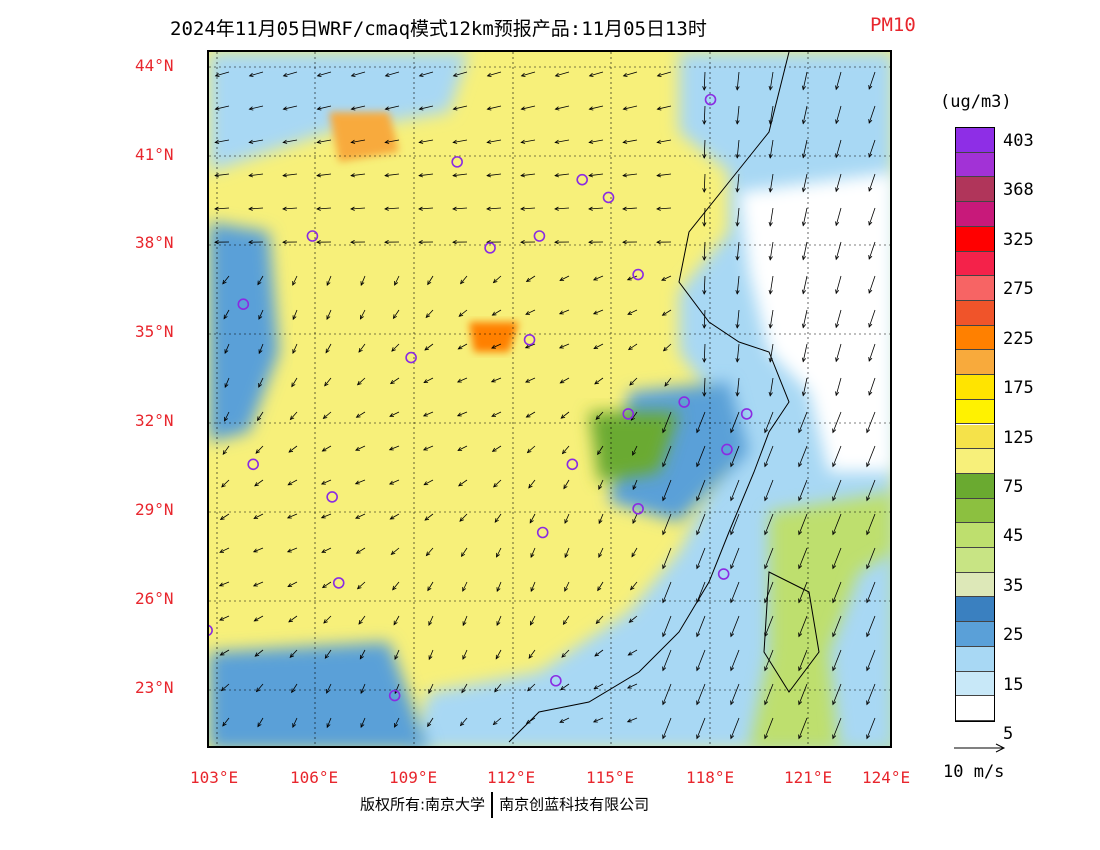  Describe the element at coordinates (312, 236) in the screenshot. I see `station-marker` at that location.